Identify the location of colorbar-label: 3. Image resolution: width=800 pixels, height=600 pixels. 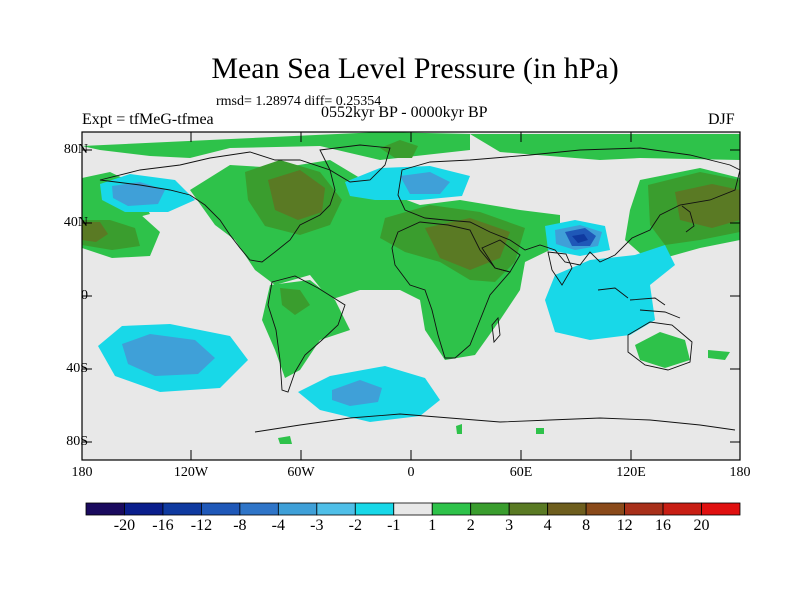
(509, 525).